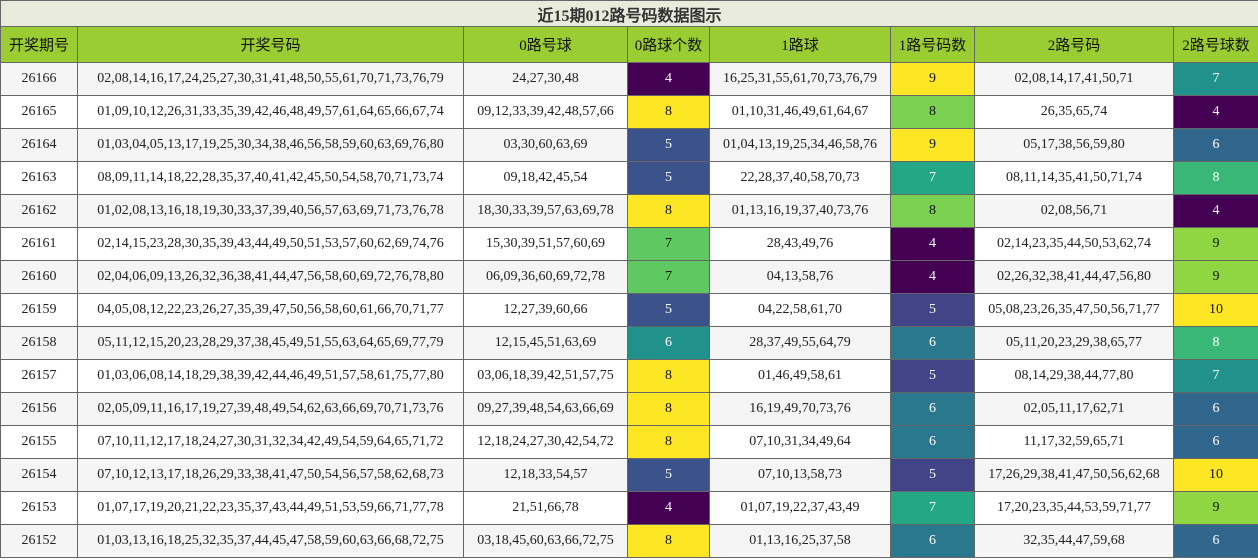 The height and width of the screenshot is (560, 1258). I want to click on numbers-cell: 07,10,13,58,73, so click(800, 475).